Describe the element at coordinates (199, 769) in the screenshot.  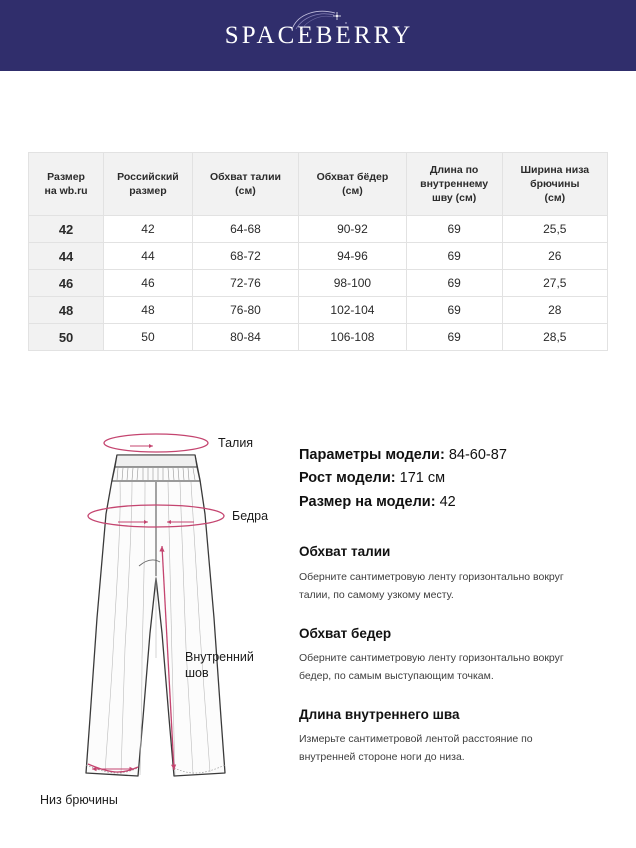
I see `hem-line-right` at that location.